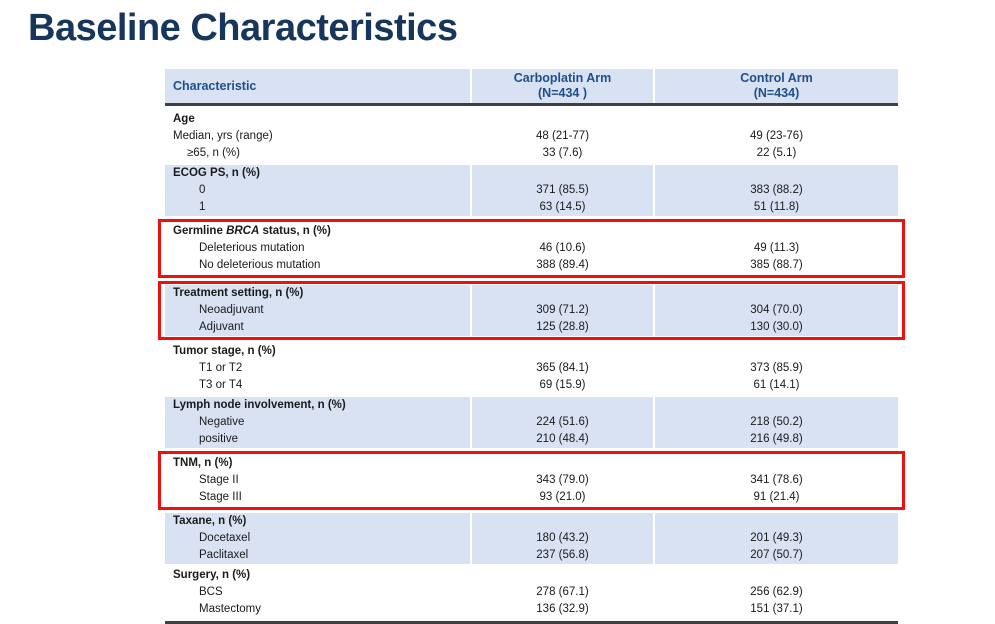 The image size is (995, 624). I want to click on control-value: 383 (88.2), so click(776, 190).